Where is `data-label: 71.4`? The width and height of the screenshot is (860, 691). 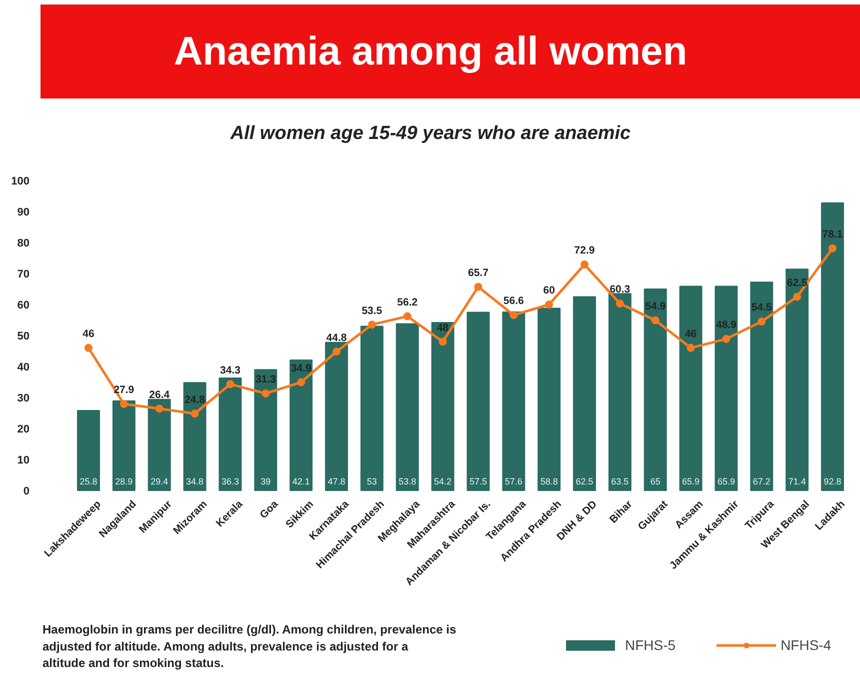 data-label: 71.4 is located at coordinates (797, 481).